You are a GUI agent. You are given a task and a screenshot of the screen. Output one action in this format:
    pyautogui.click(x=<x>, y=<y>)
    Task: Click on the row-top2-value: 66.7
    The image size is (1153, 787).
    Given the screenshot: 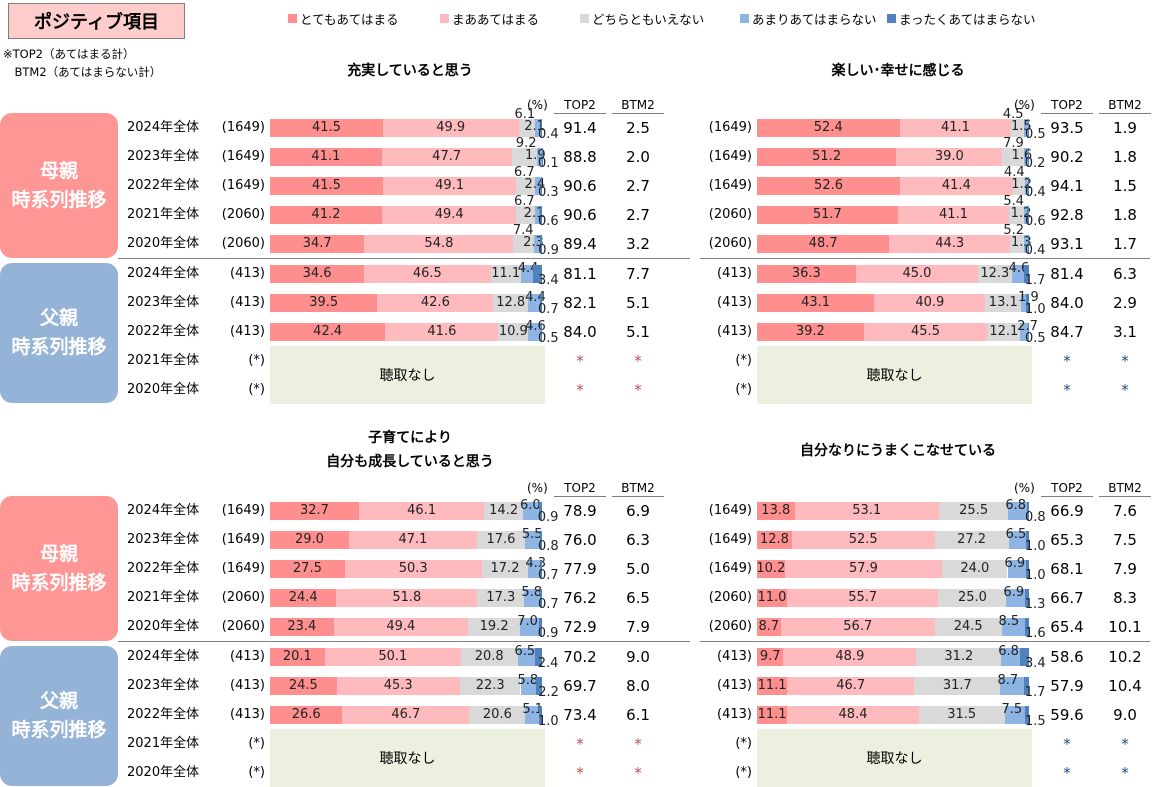 What is the action you would take?
    pyautogui.click(x=1067, y=598)
    